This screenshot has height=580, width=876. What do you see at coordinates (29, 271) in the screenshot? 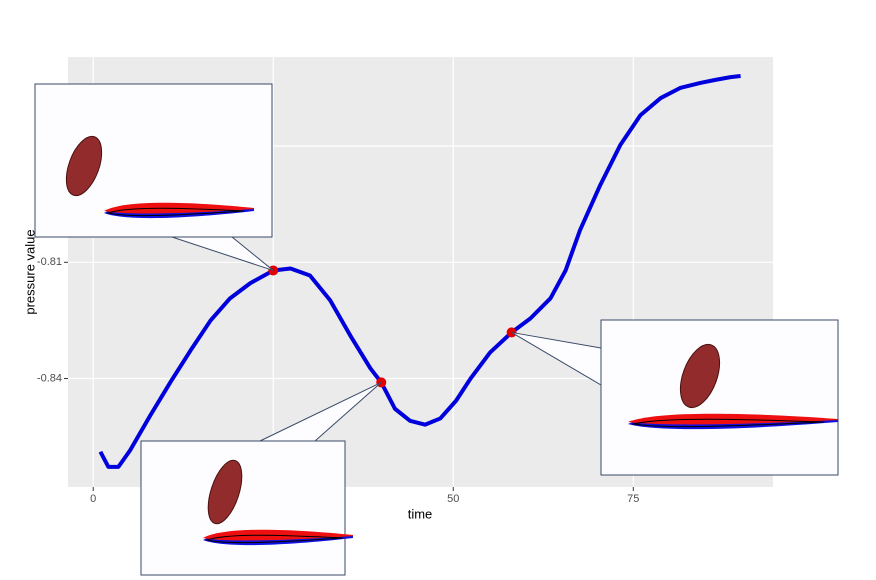
I see `y-axis-title: pressure value` at bounding box center [29, 271].